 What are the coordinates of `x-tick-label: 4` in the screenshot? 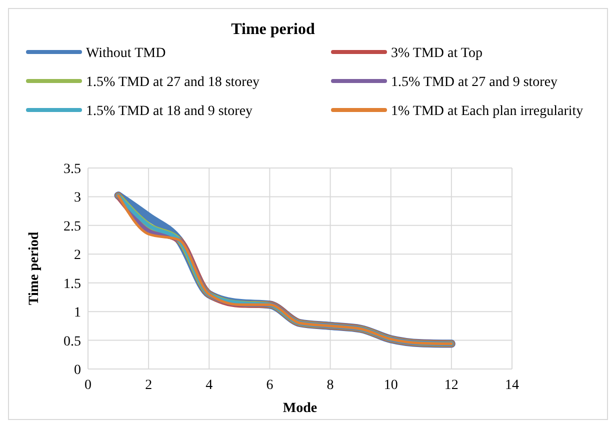 It's located at (209, 385).